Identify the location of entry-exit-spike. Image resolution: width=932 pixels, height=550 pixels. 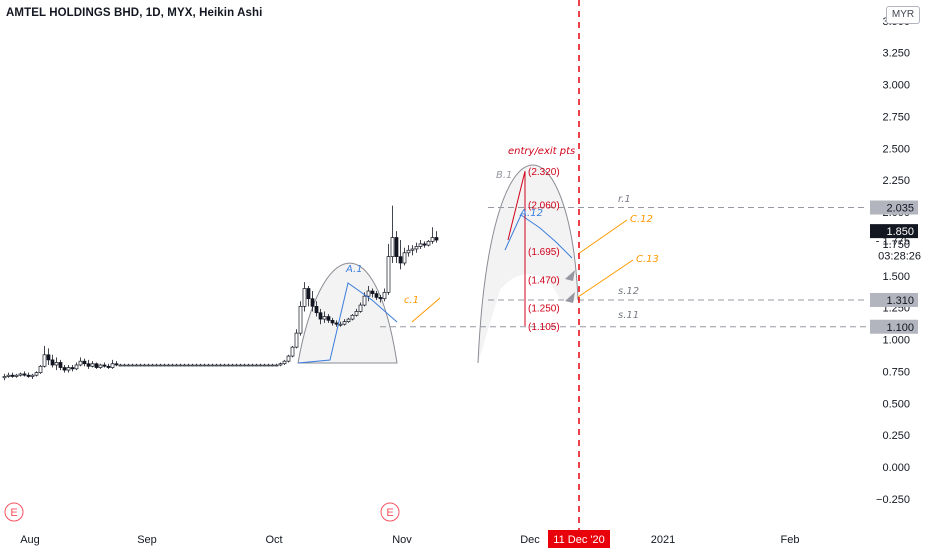
(516, 206).